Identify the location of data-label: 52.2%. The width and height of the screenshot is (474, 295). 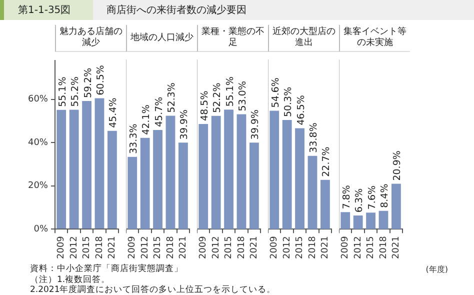
(218, 97).